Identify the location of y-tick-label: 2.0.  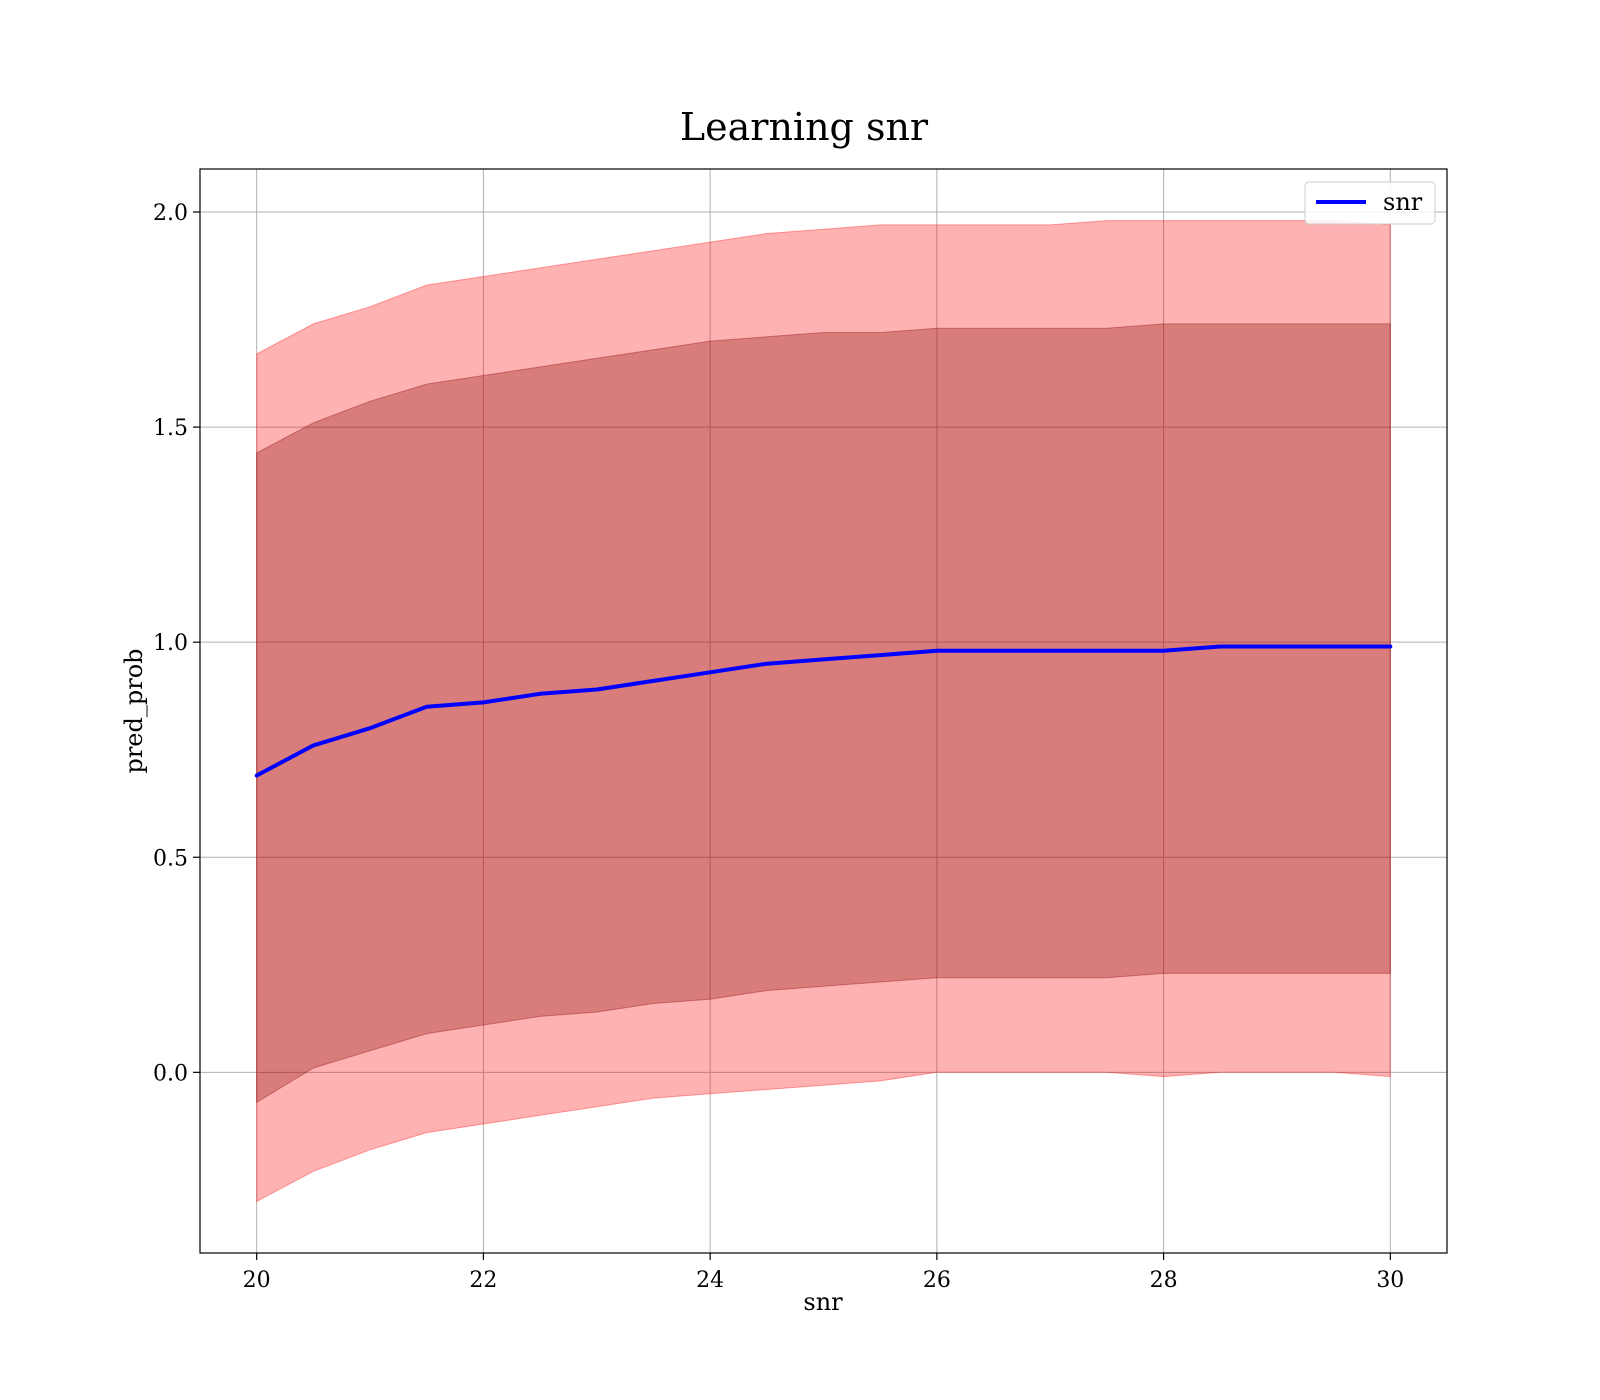
(170, 213).